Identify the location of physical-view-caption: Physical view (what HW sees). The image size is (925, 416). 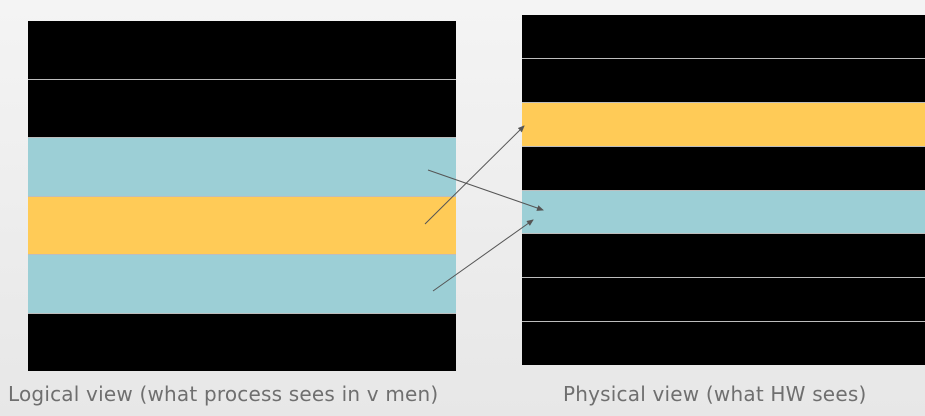
(715, 394).